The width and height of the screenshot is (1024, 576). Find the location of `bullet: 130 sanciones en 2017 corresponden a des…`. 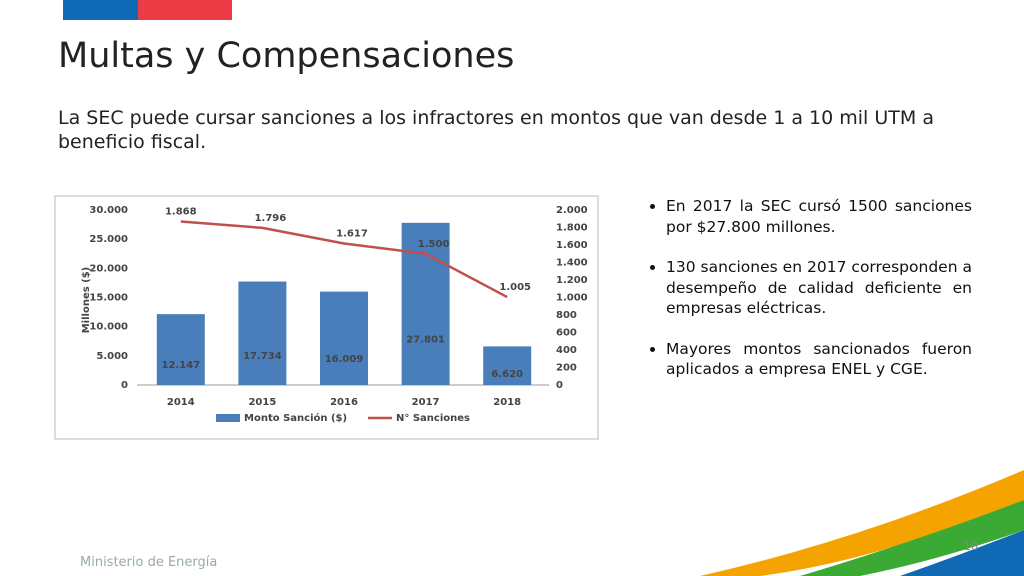

bullet: 130 sanciones en 2017 corresponden a des… is located at coordinates (819, 288).